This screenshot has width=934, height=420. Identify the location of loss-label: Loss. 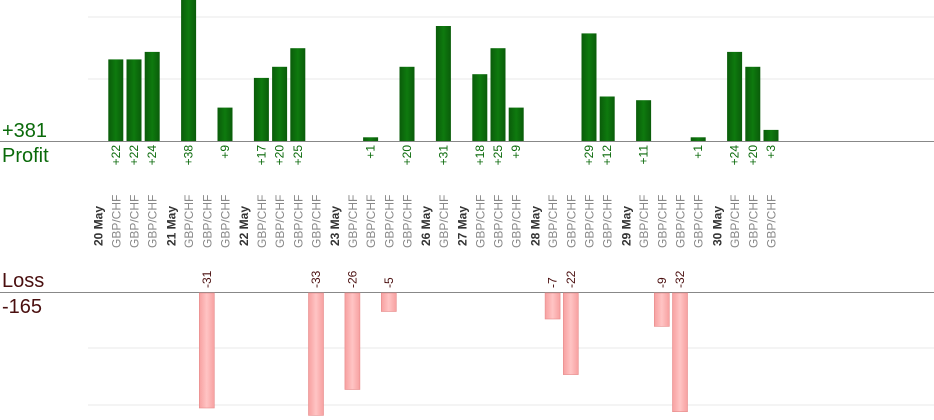
(23, 281).